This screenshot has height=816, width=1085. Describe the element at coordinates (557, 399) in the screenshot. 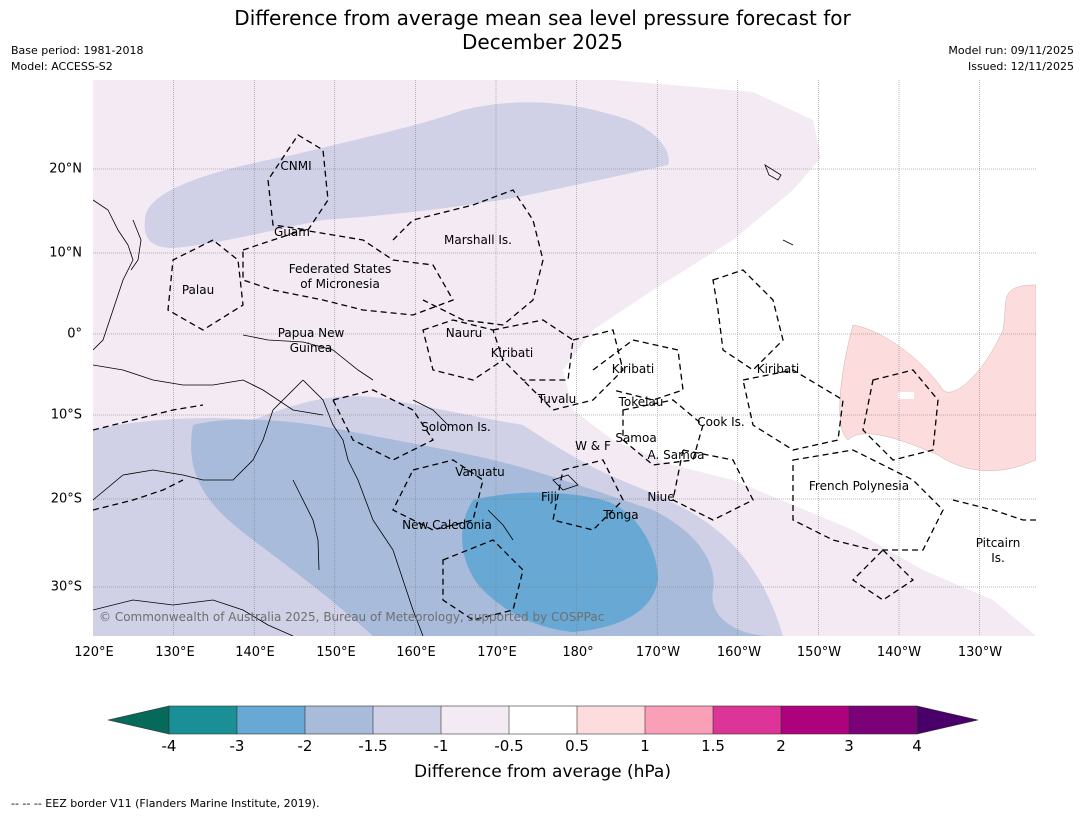

I see `label-tuvalu: Tuvalu` at that location.